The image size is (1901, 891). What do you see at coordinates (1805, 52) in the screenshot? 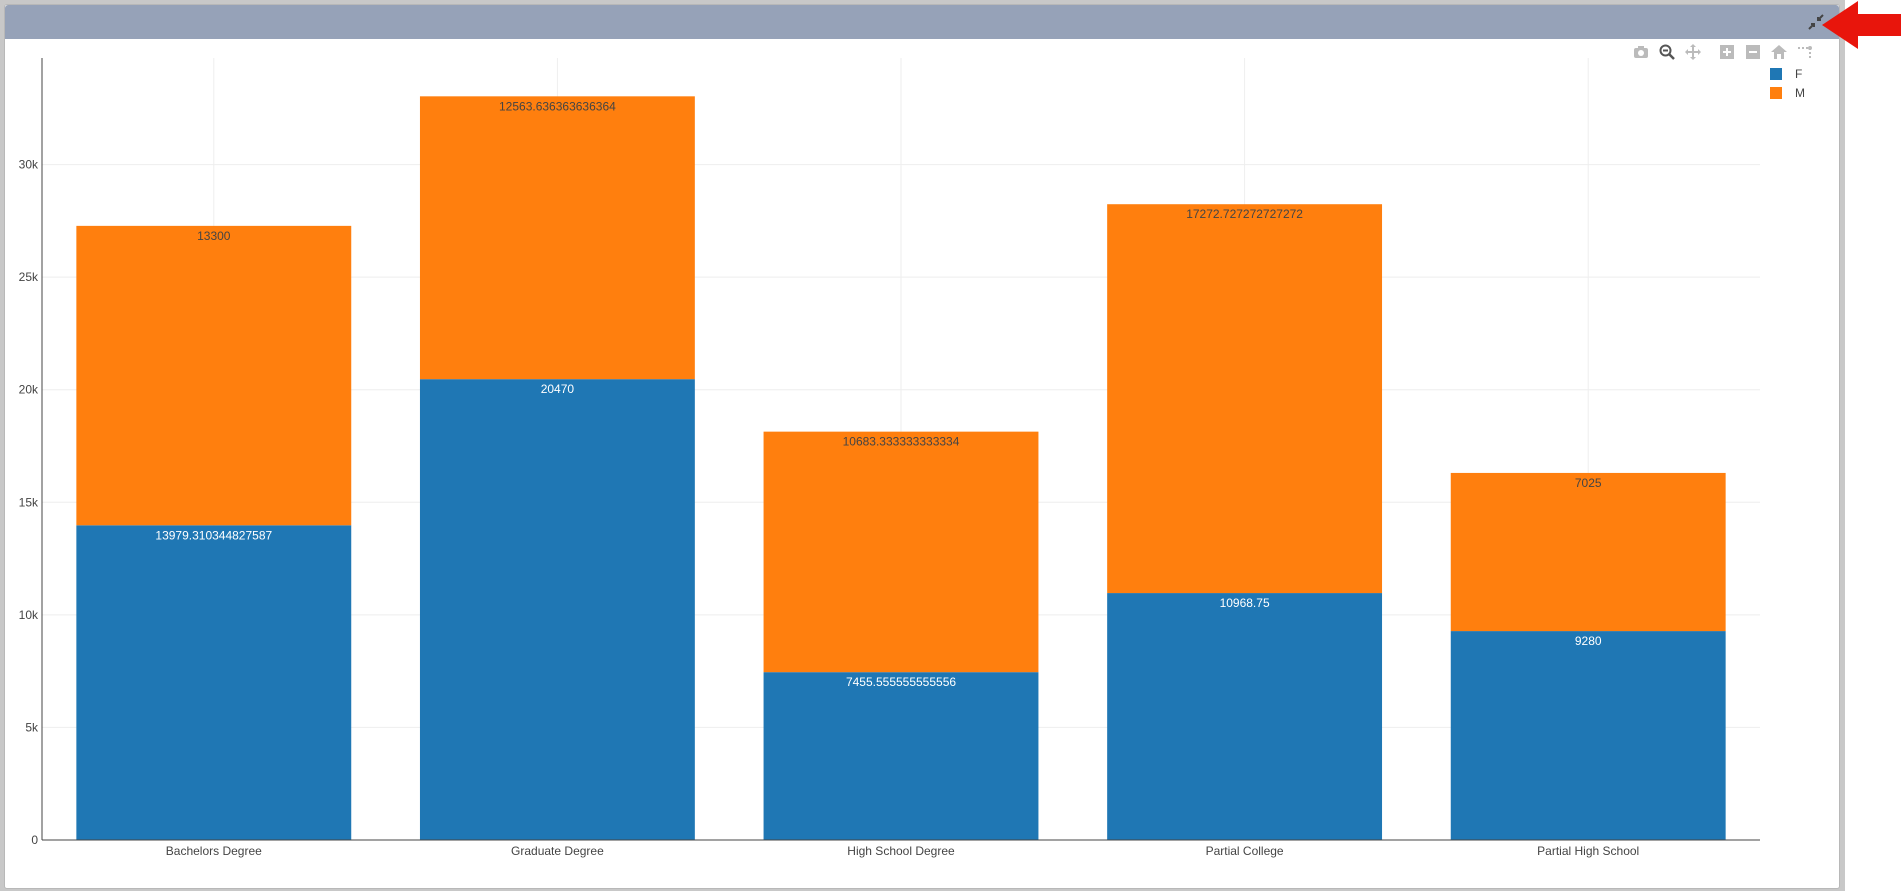
I see `spike-lines-icon` at bounding box center [1805, 52].